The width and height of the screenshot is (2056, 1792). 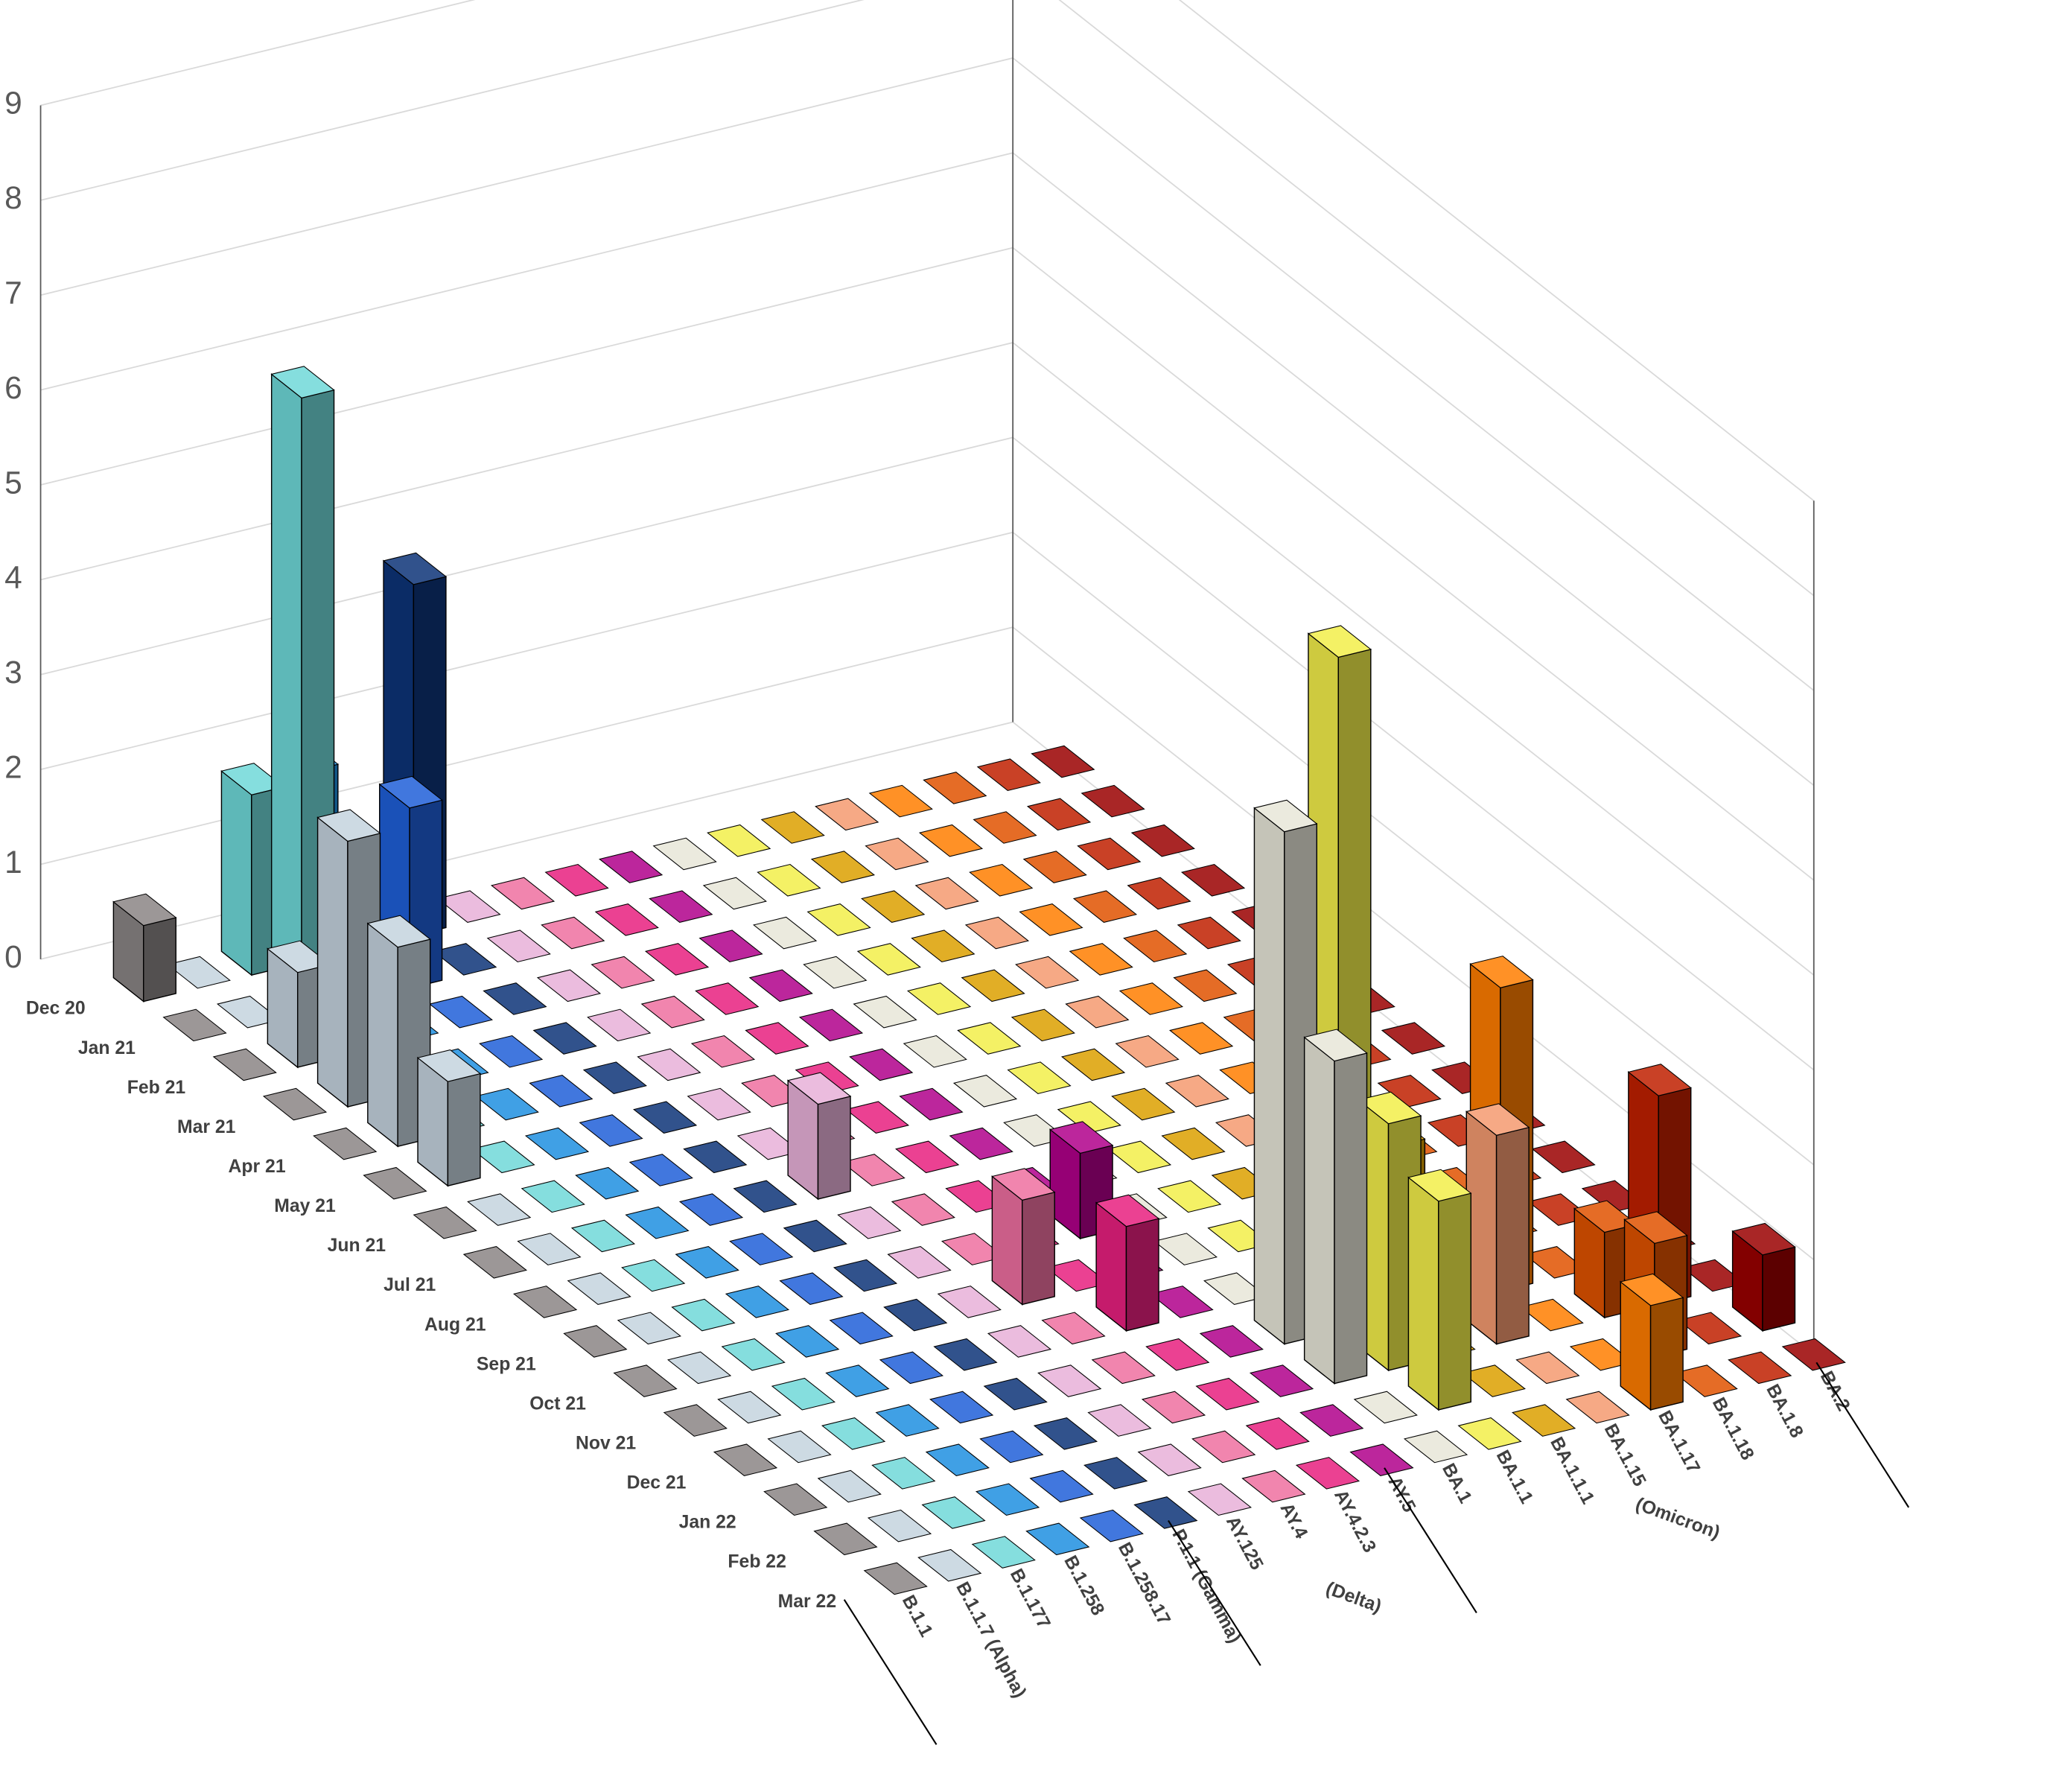 What do you see at coordinates (156, 1088) in the screenshot?
I see `month-label: Feb 21` at bounding box center [156, 1088].